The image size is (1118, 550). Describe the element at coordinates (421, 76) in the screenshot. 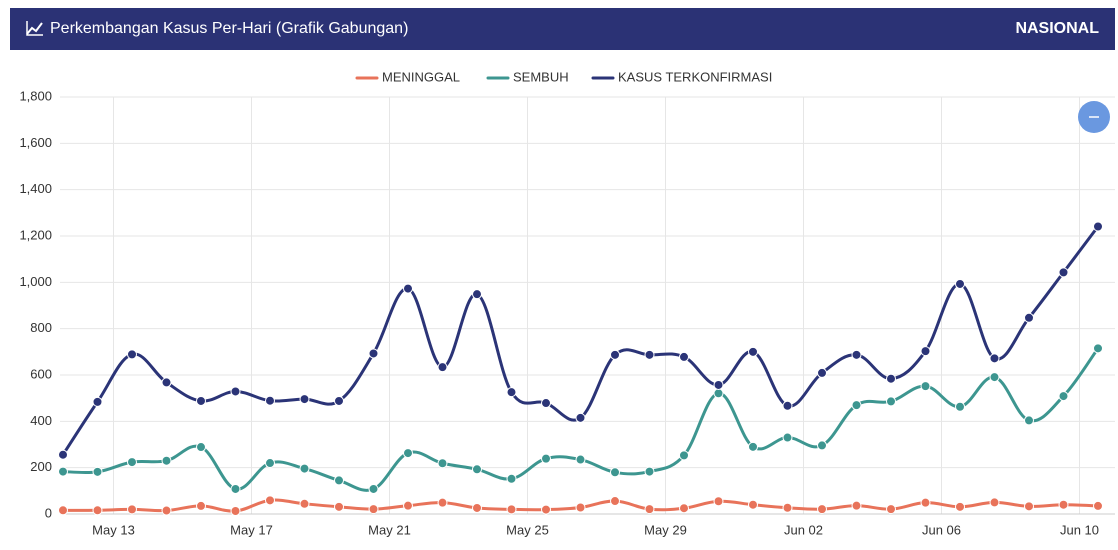

I see `legend-label: MENINGGAL` at that location.